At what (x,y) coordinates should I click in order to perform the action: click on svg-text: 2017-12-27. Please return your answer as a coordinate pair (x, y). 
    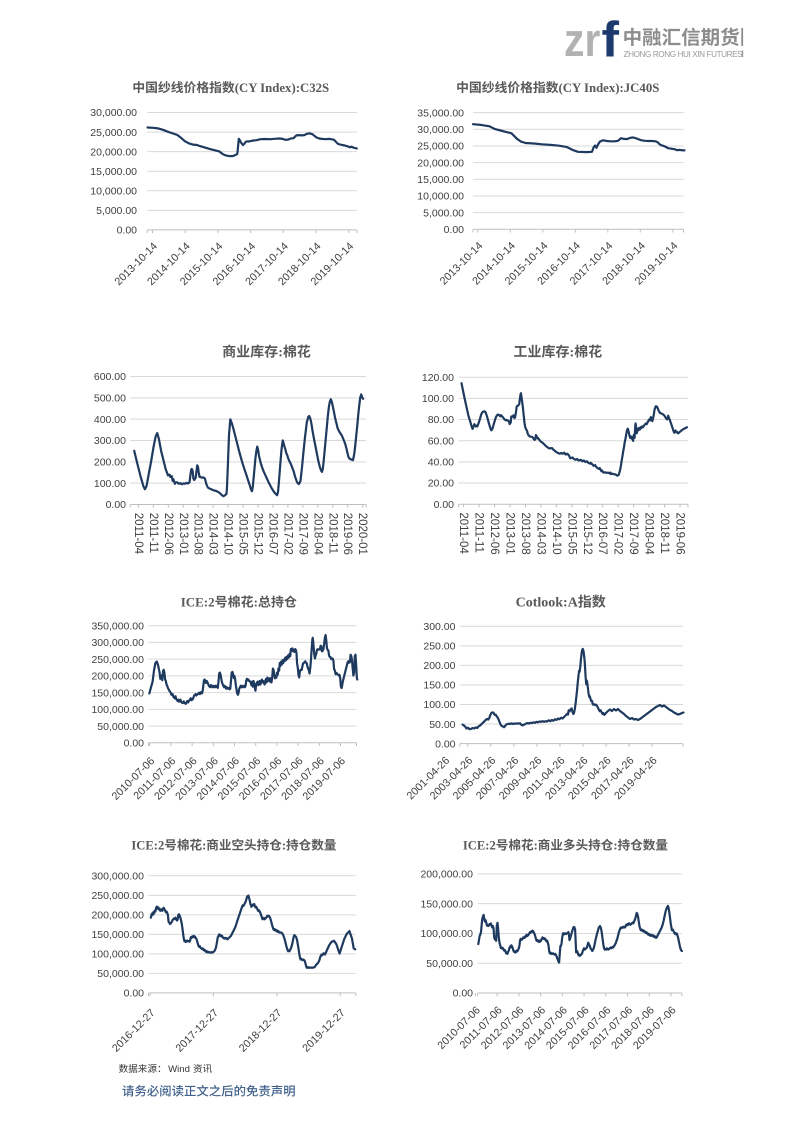
    Looking at the image, I should click on (197, 1031).